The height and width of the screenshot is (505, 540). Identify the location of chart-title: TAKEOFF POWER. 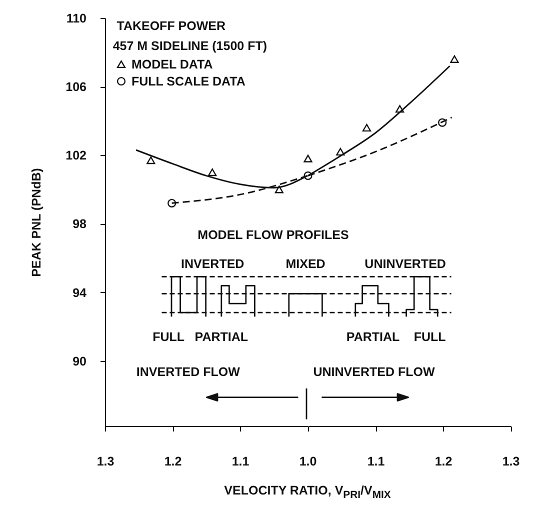
(171, 25).